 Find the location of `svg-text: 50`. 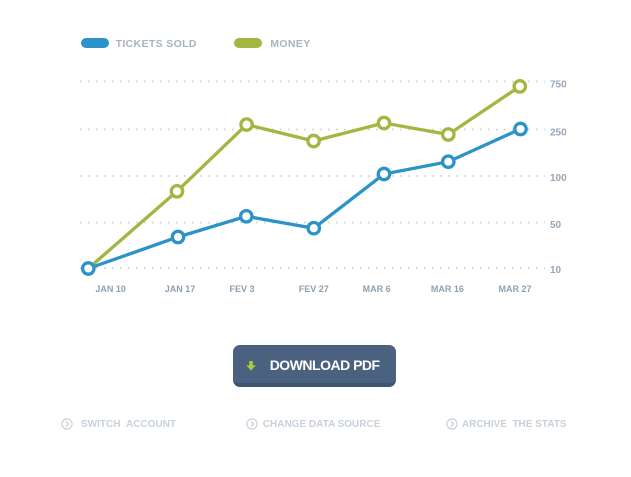

svg-text: 50 is located at coordinates (556, 225).